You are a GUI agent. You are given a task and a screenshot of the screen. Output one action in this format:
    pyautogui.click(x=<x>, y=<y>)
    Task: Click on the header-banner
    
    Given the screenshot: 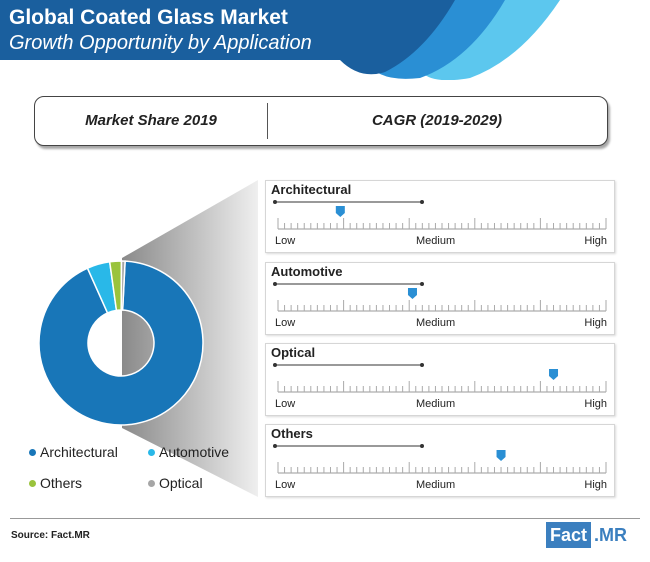 What is the action you would take?
    pyautogui.click(x=325, y=40)
    